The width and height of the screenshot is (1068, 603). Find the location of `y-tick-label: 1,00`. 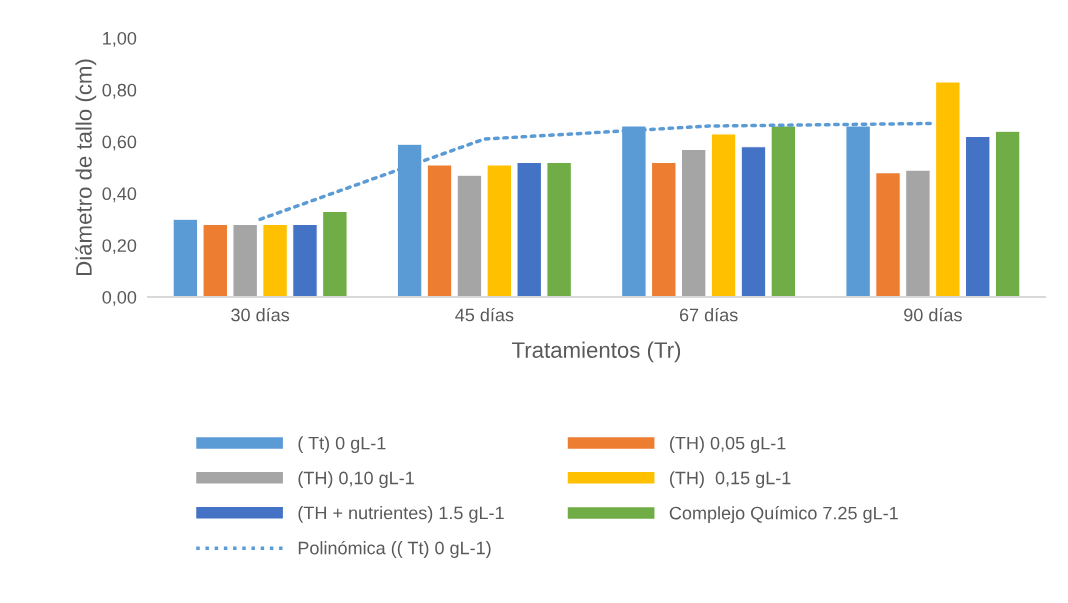

y-tick-label: 1,00 is located at coordinates (120, 39).